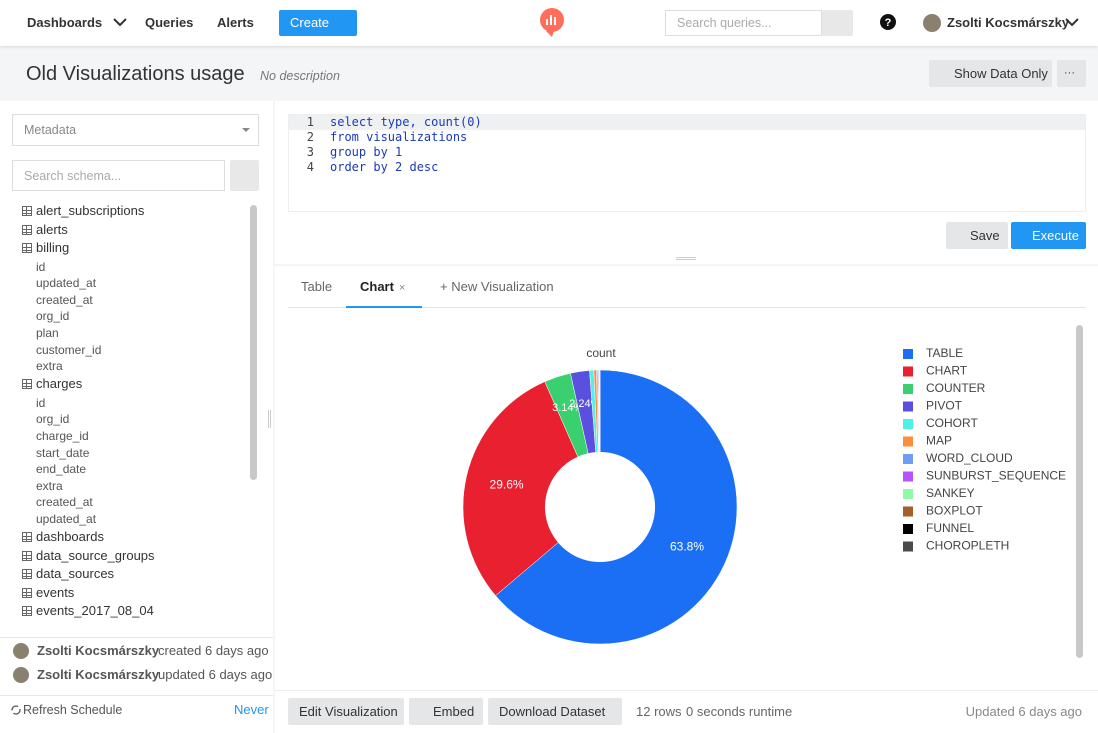 This screenshot has height=733, width=1098. What do you see at coordinates (967, 546) in the screenshot?
I see `legend-label: CHOROPLETH` at bounding box center [967, 546].